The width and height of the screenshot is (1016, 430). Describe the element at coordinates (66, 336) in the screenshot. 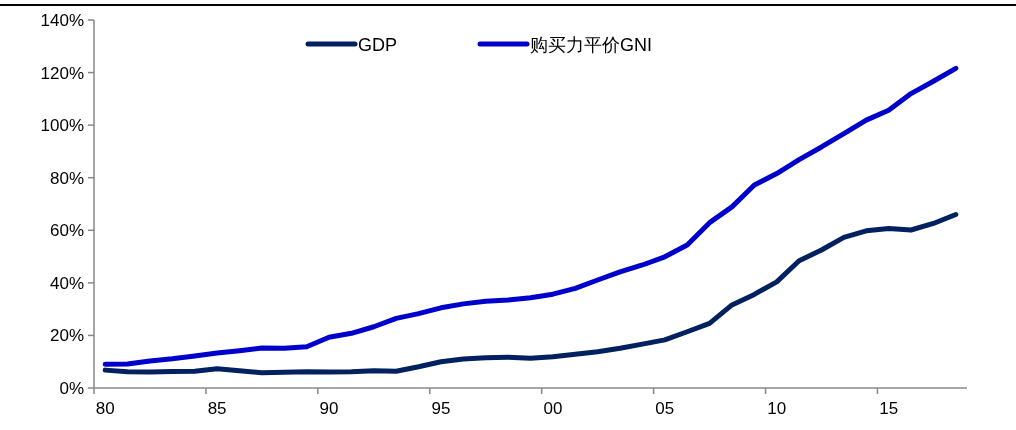

I see `y-tick-label: 20%` at that location.